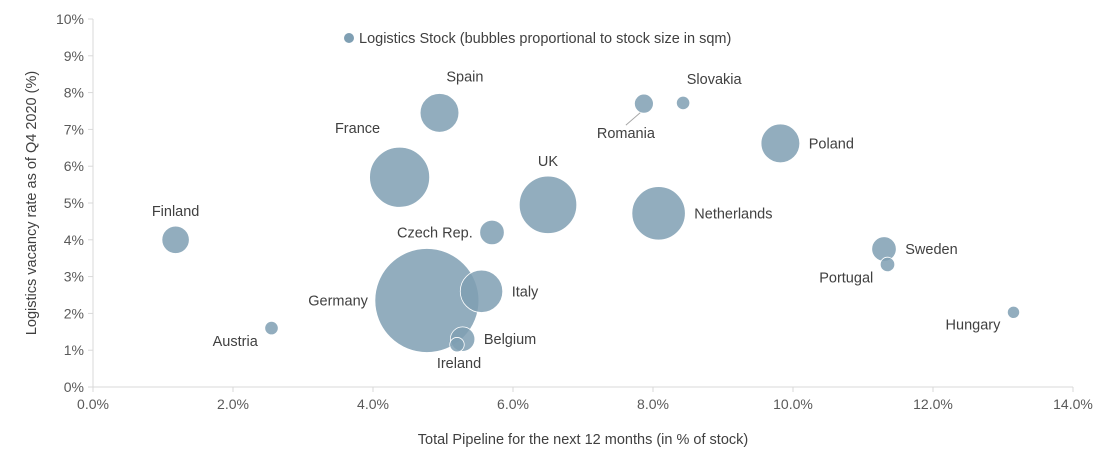  Describe the element at coordinates (1013, 312) in the screenshot. I see `bubble-hungary` at that location.